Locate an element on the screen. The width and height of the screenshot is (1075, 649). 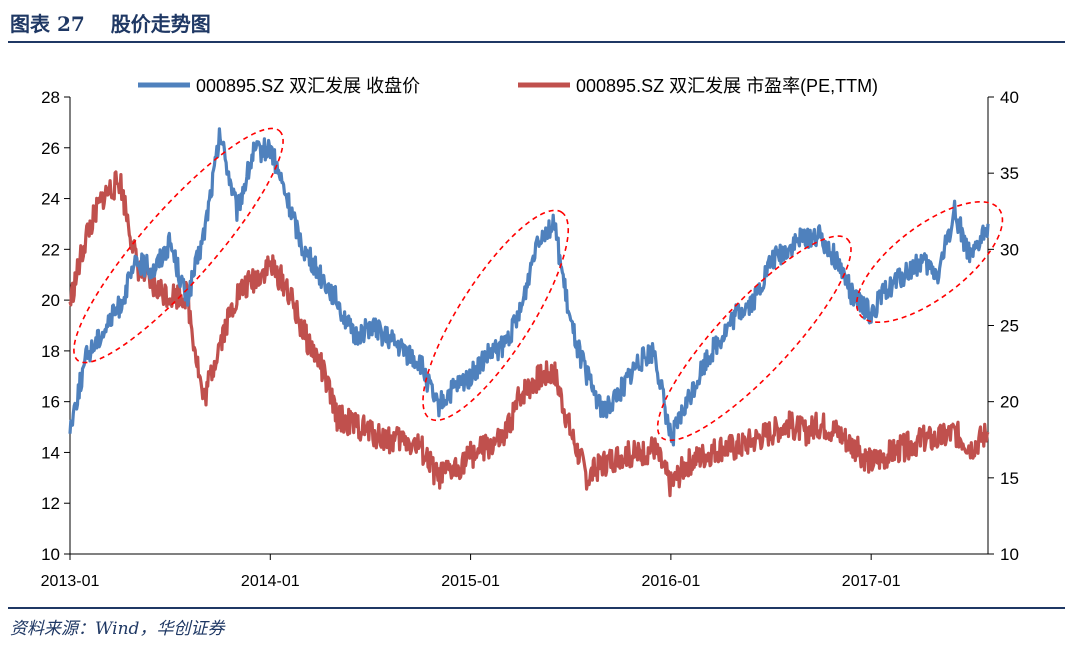
y-left-tick-label: 24 is located at coordinates (50, 199).